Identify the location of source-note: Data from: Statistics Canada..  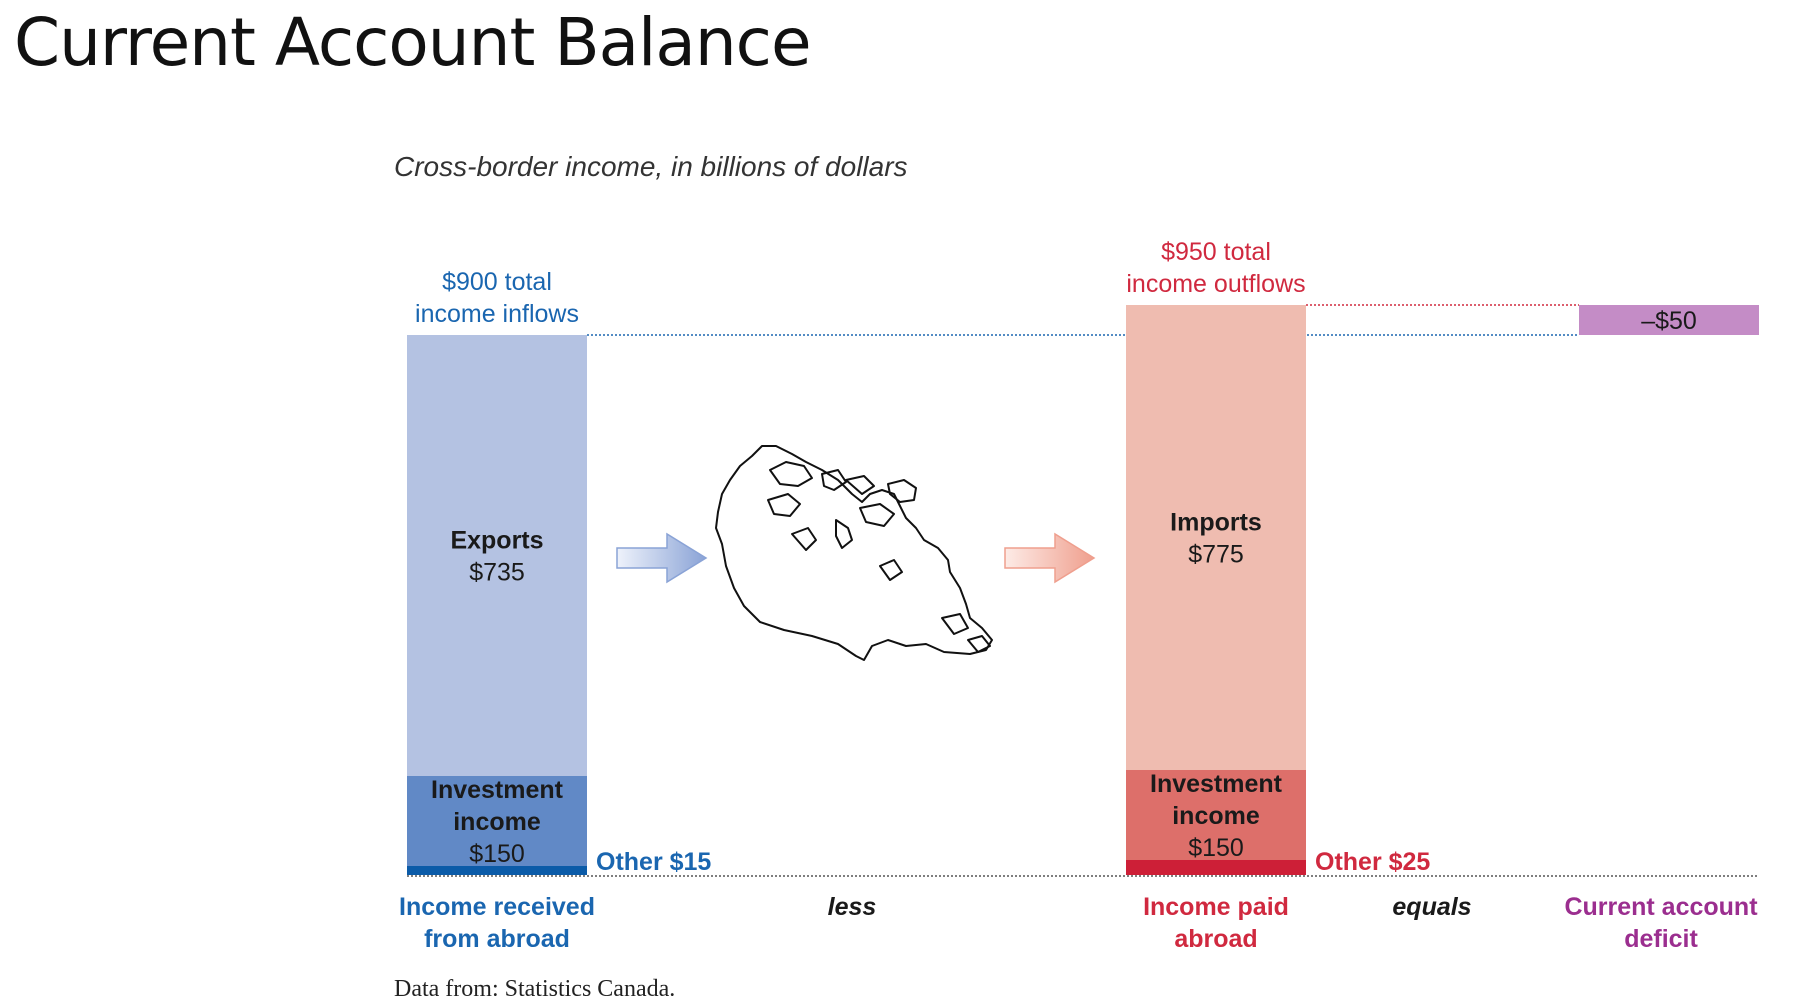
(534, 988).